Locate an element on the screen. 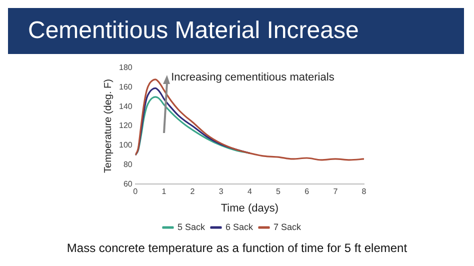  x-tick-label: 0 is located at coordinates (135, 191).